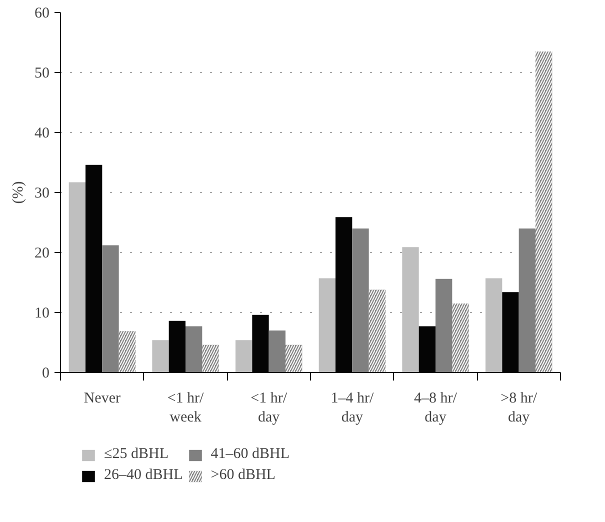  What do you see at coordinates (42, 254) in the screenshot?
I see `y-tick-label: 20` at bounding box center [42, 254].